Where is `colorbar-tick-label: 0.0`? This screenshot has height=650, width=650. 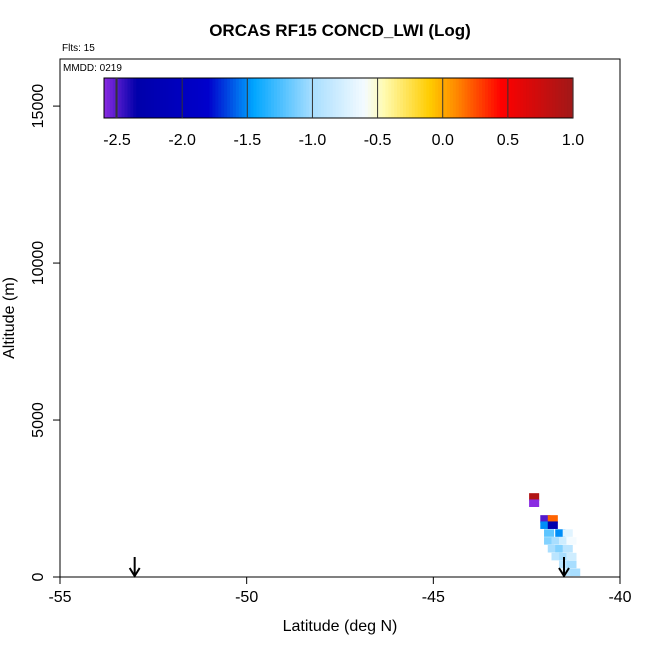
colorbar-tick-label: 0.0 is located at coordinates (443, 140).